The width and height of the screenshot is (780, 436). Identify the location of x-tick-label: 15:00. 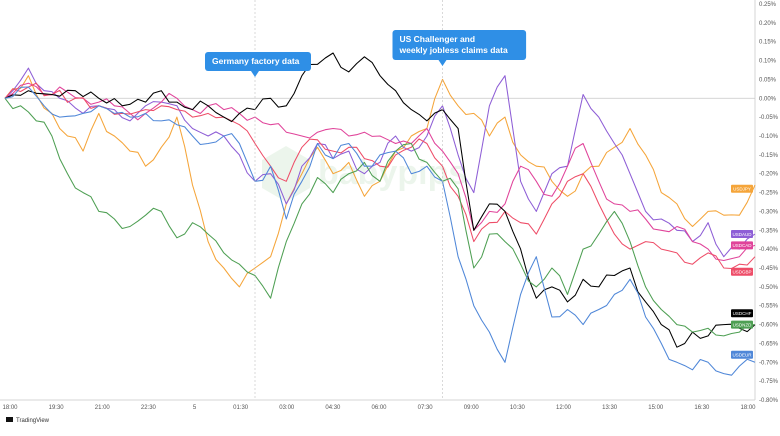
(656, 408).